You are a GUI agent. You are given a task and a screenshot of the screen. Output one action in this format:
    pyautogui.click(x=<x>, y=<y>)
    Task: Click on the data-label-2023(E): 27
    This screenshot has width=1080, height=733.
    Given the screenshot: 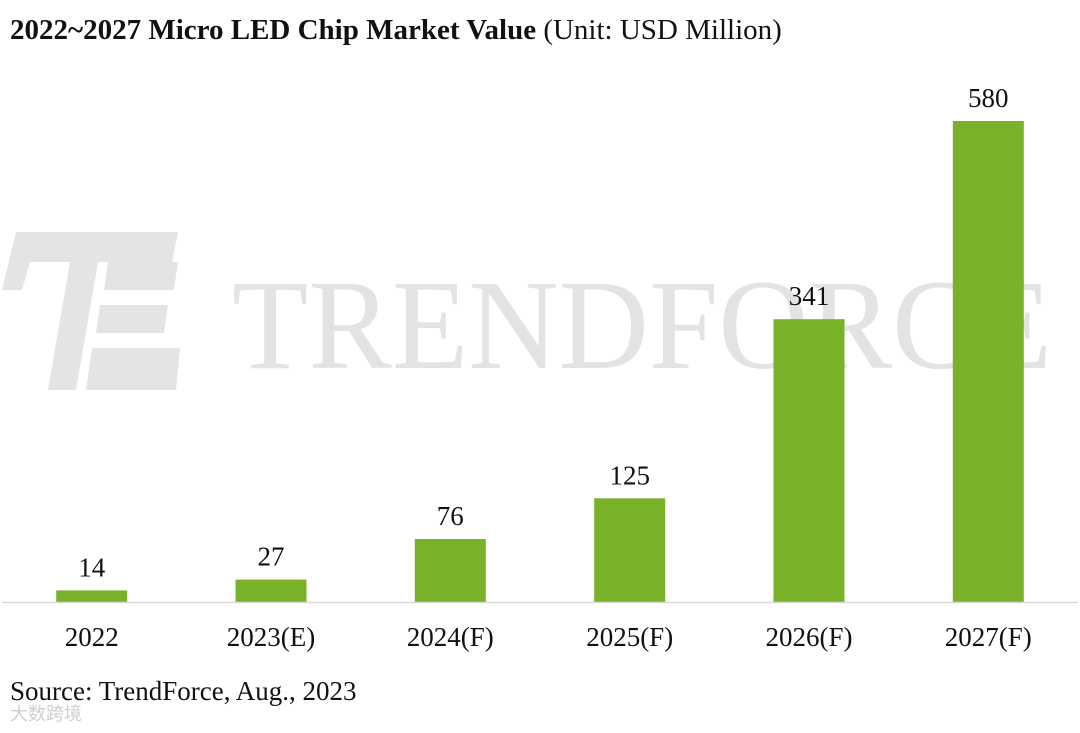 What is the action you would take?
    pyautogui.click(x=271, y=557)
    